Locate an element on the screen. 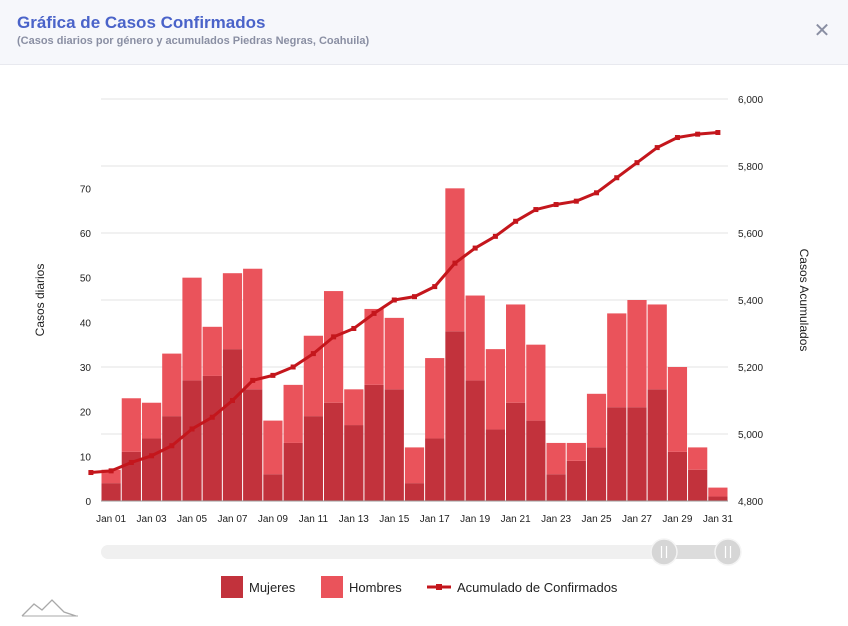 The width and height of the screenshot is (848, 626). legend-item-mujeres: Mujeres is located at coordinates (258, 587).